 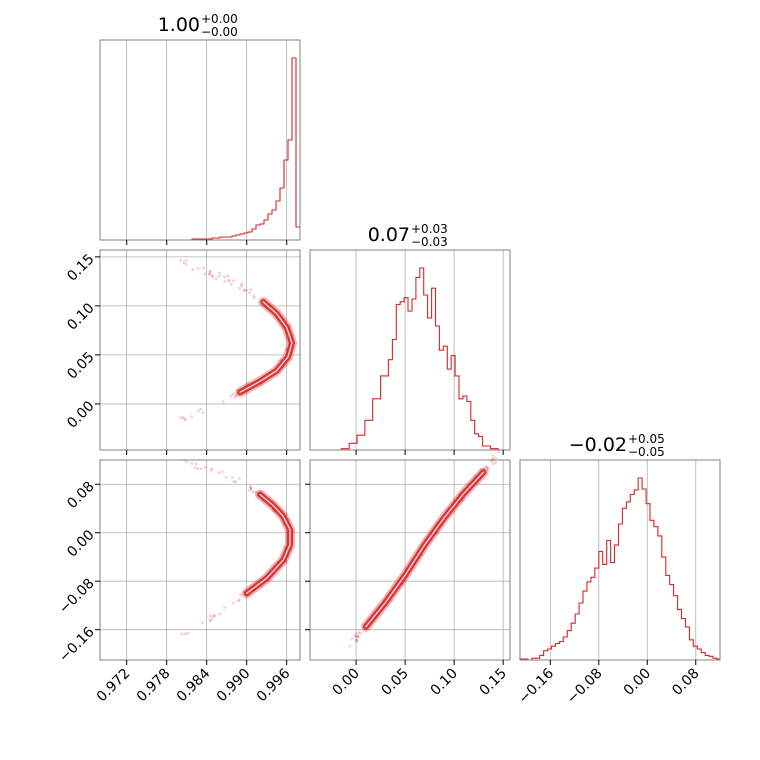 I want to click on panel-frame-r1c0, so click(x=200, y=350).